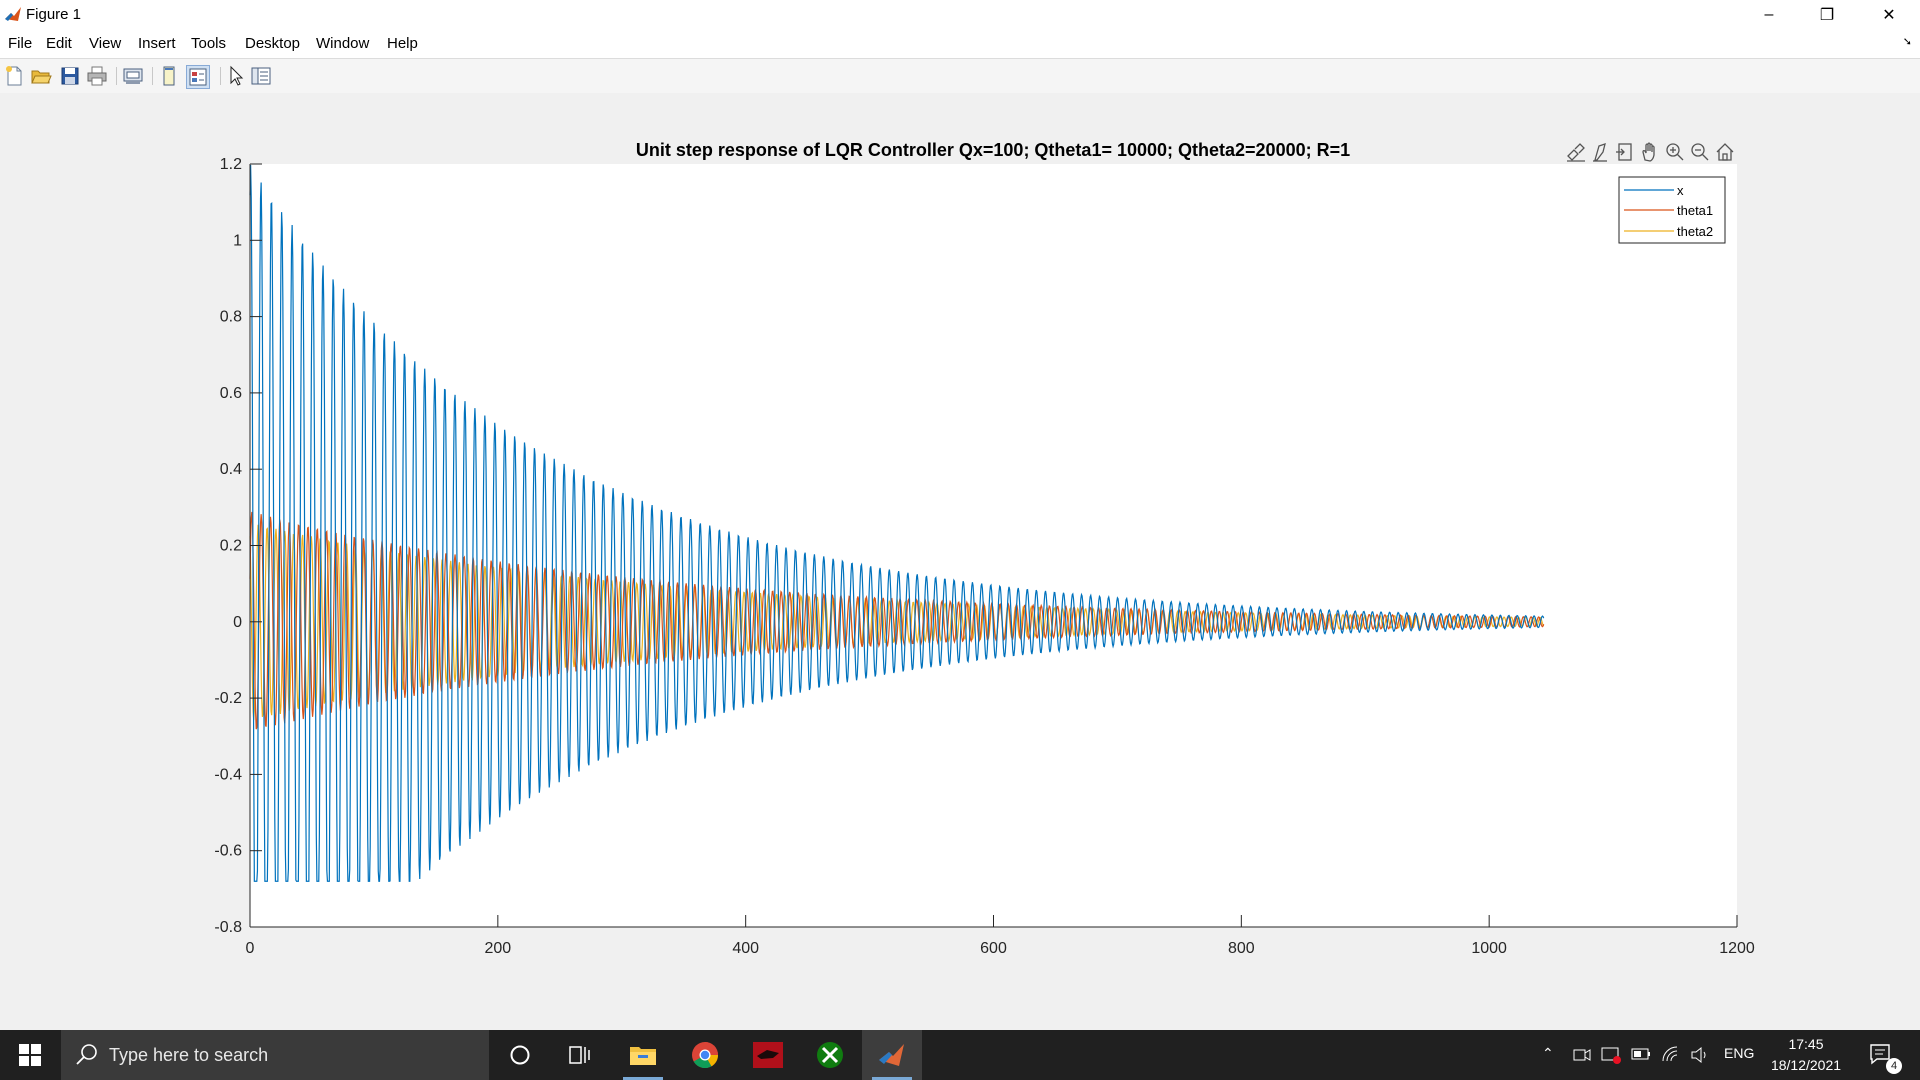 Image resolution: width=1920 pixels, height=1080 pixels. What do you see at coordinates (343, 43) in the screenshot?
I see `menu-window: Window` at bounding box center [343, 43].